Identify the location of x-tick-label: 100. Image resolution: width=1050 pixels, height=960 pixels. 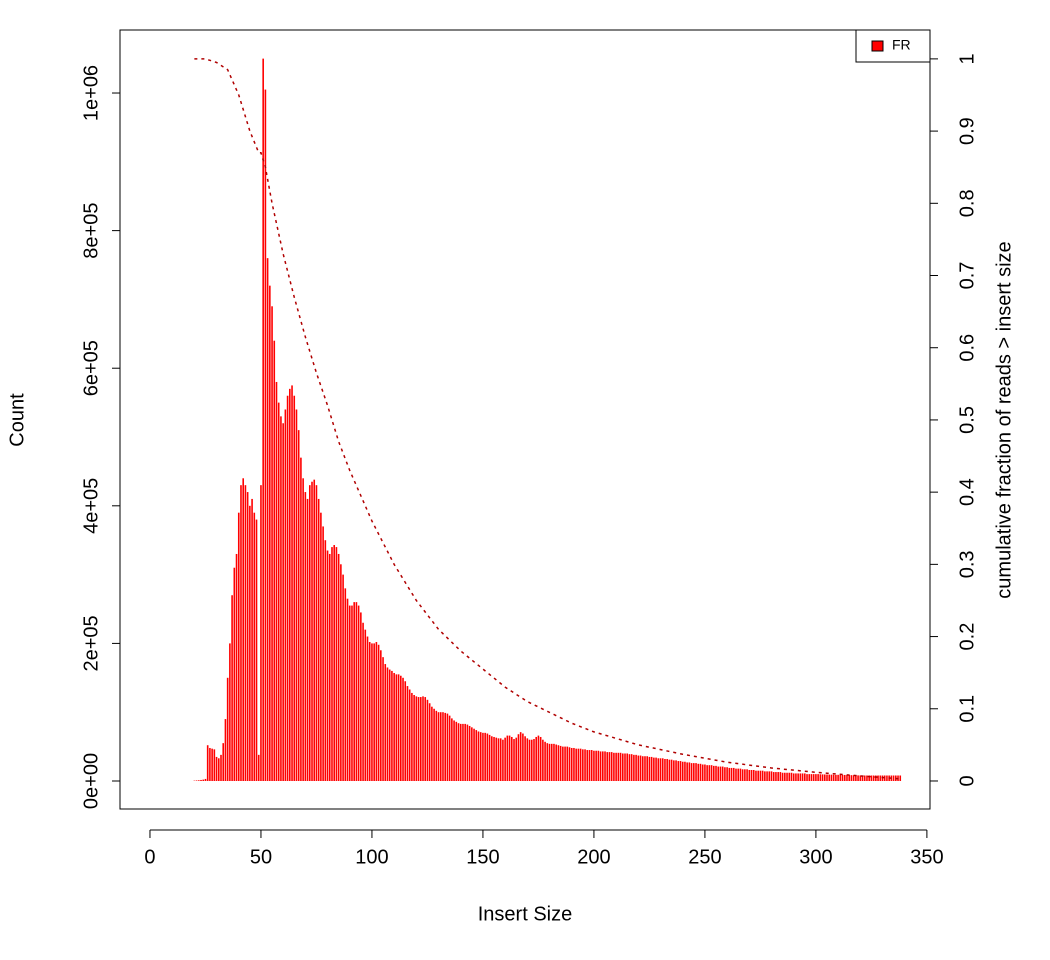
(371, 857).